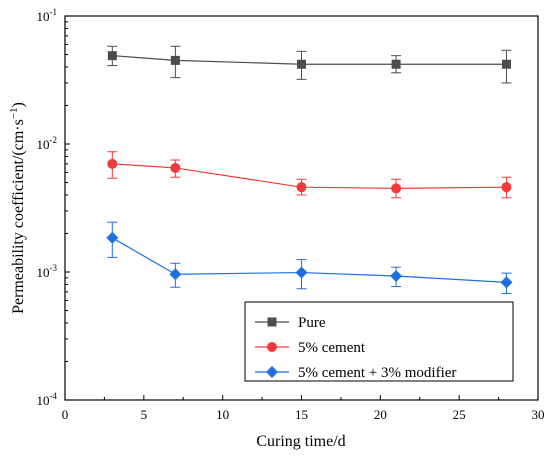 The image size is (550, 457). What do you see at coordinates (380, 414) in the screenshot?
I see `x-tick-label: 20` at bounding box center [380, 414].